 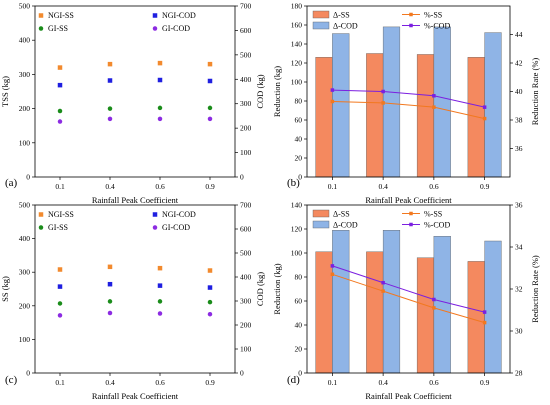 What do you see at coordinates (535, 289) in the screenshot?
I see `y-right-axis-label: Reduction Rate (%)` at bounding box center [535, 289].